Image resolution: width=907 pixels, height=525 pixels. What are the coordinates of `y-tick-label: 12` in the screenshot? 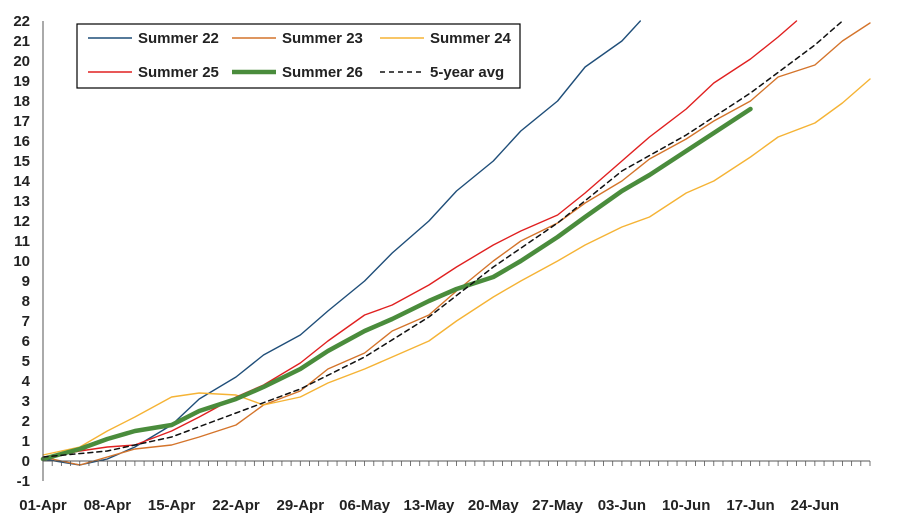 It's located at (21, 221).